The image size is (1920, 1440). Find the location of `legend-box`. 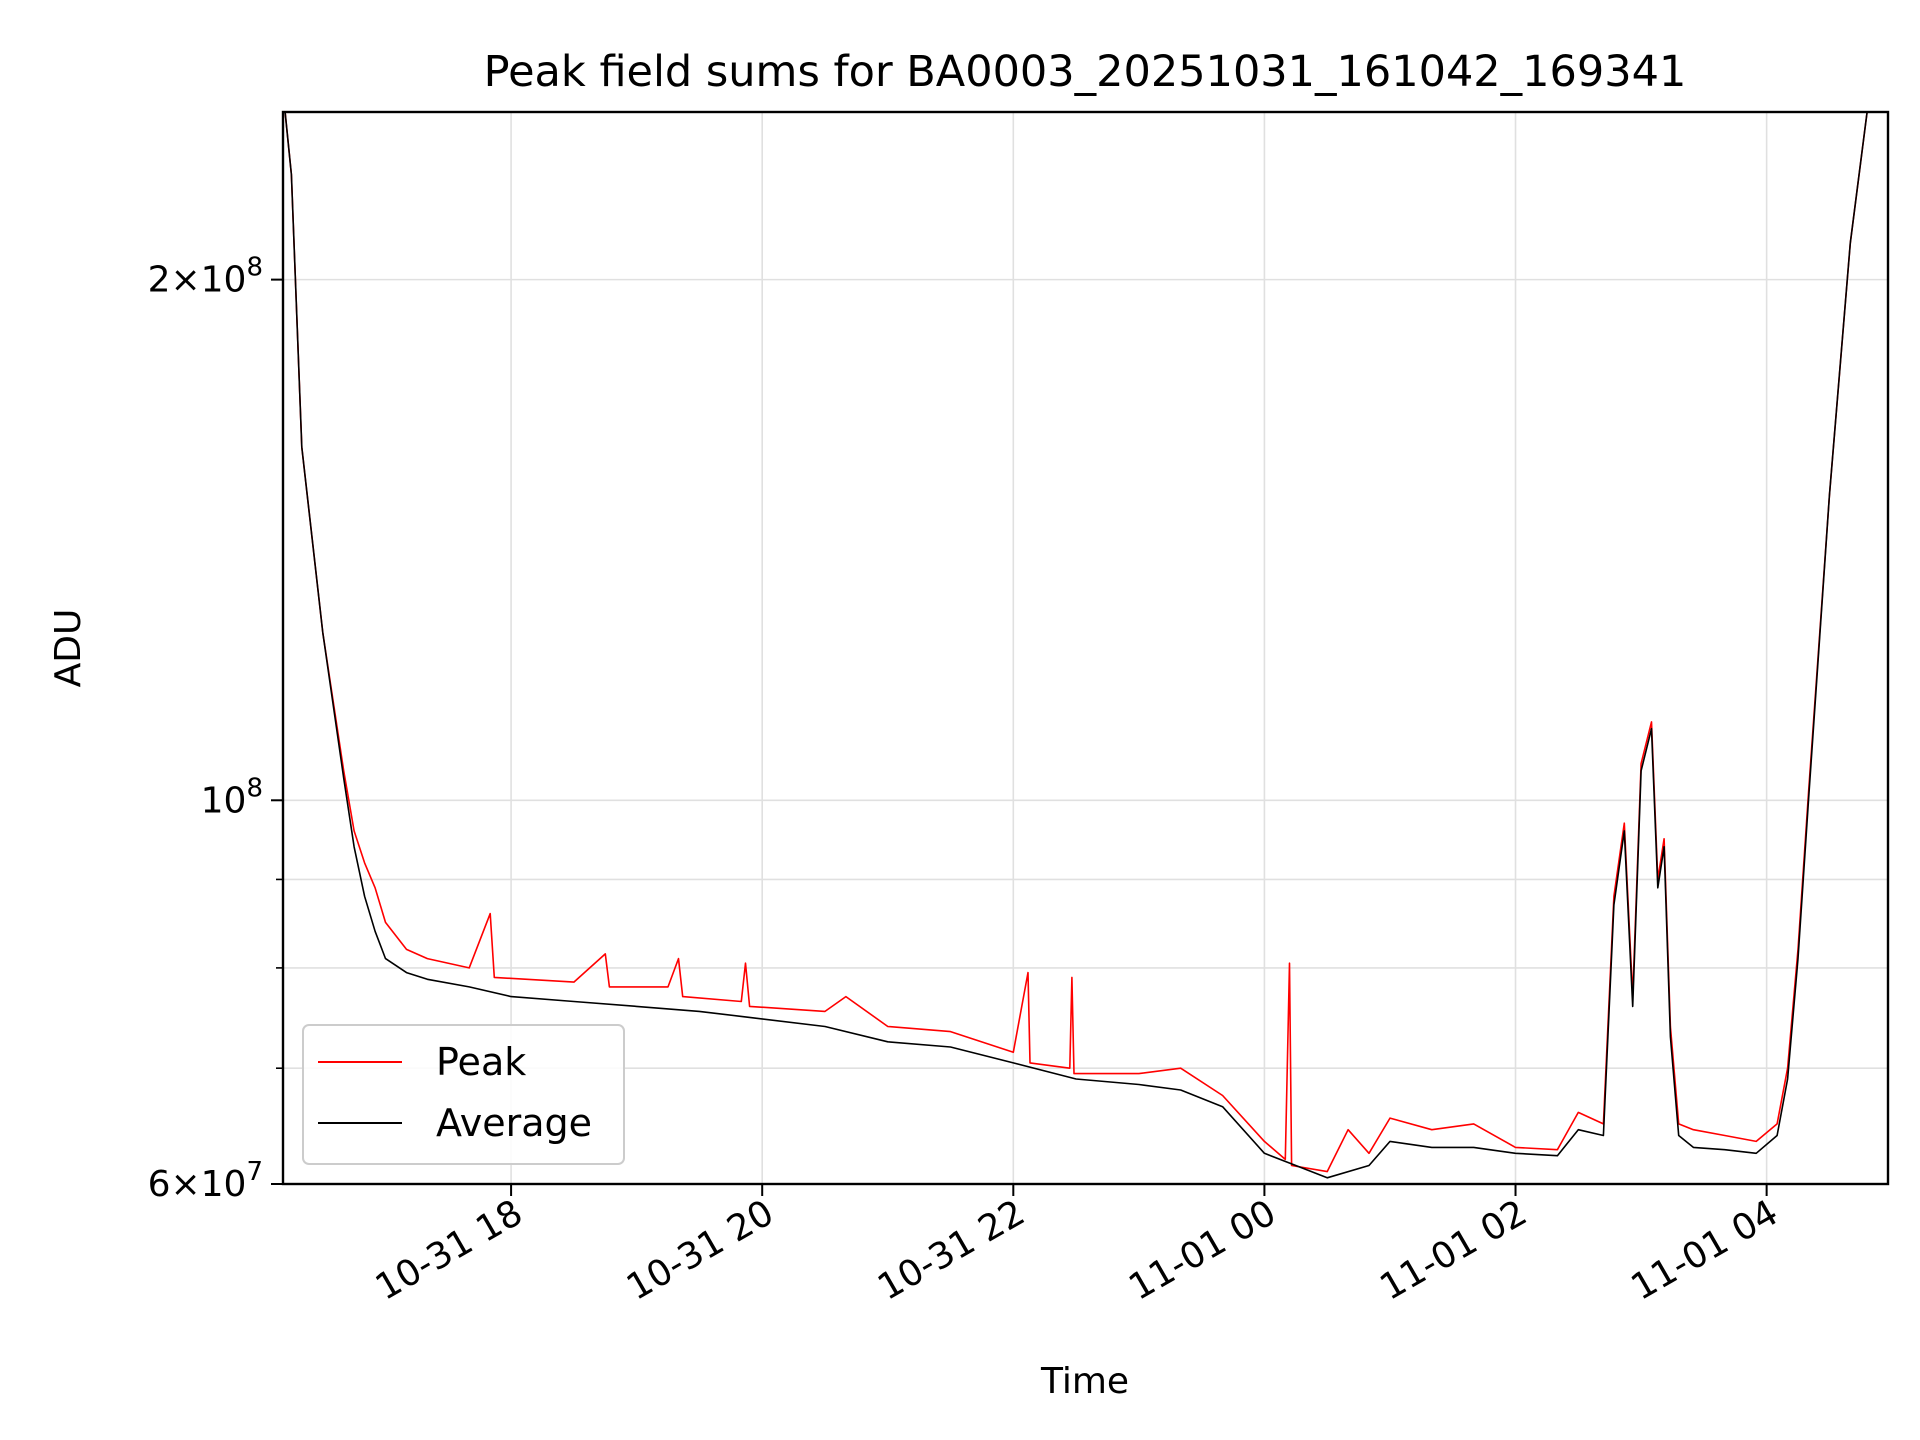

legend-box is located at coordinates (463, 1094).